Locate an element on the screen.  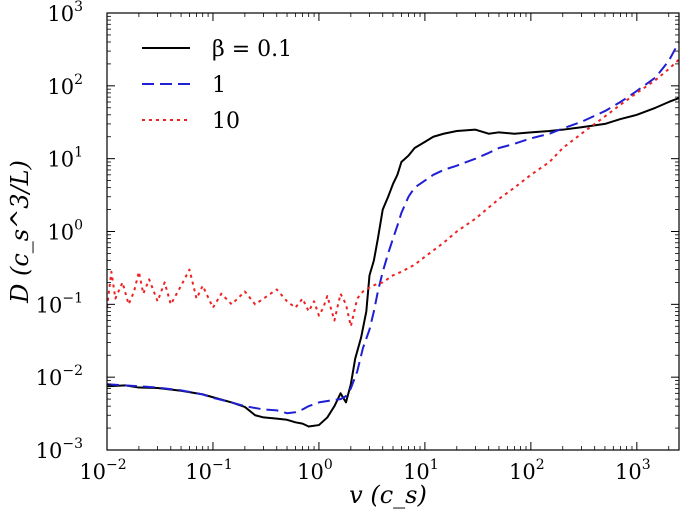
legend: β = 0.1 1 10 is located at coordinates (217, 85).